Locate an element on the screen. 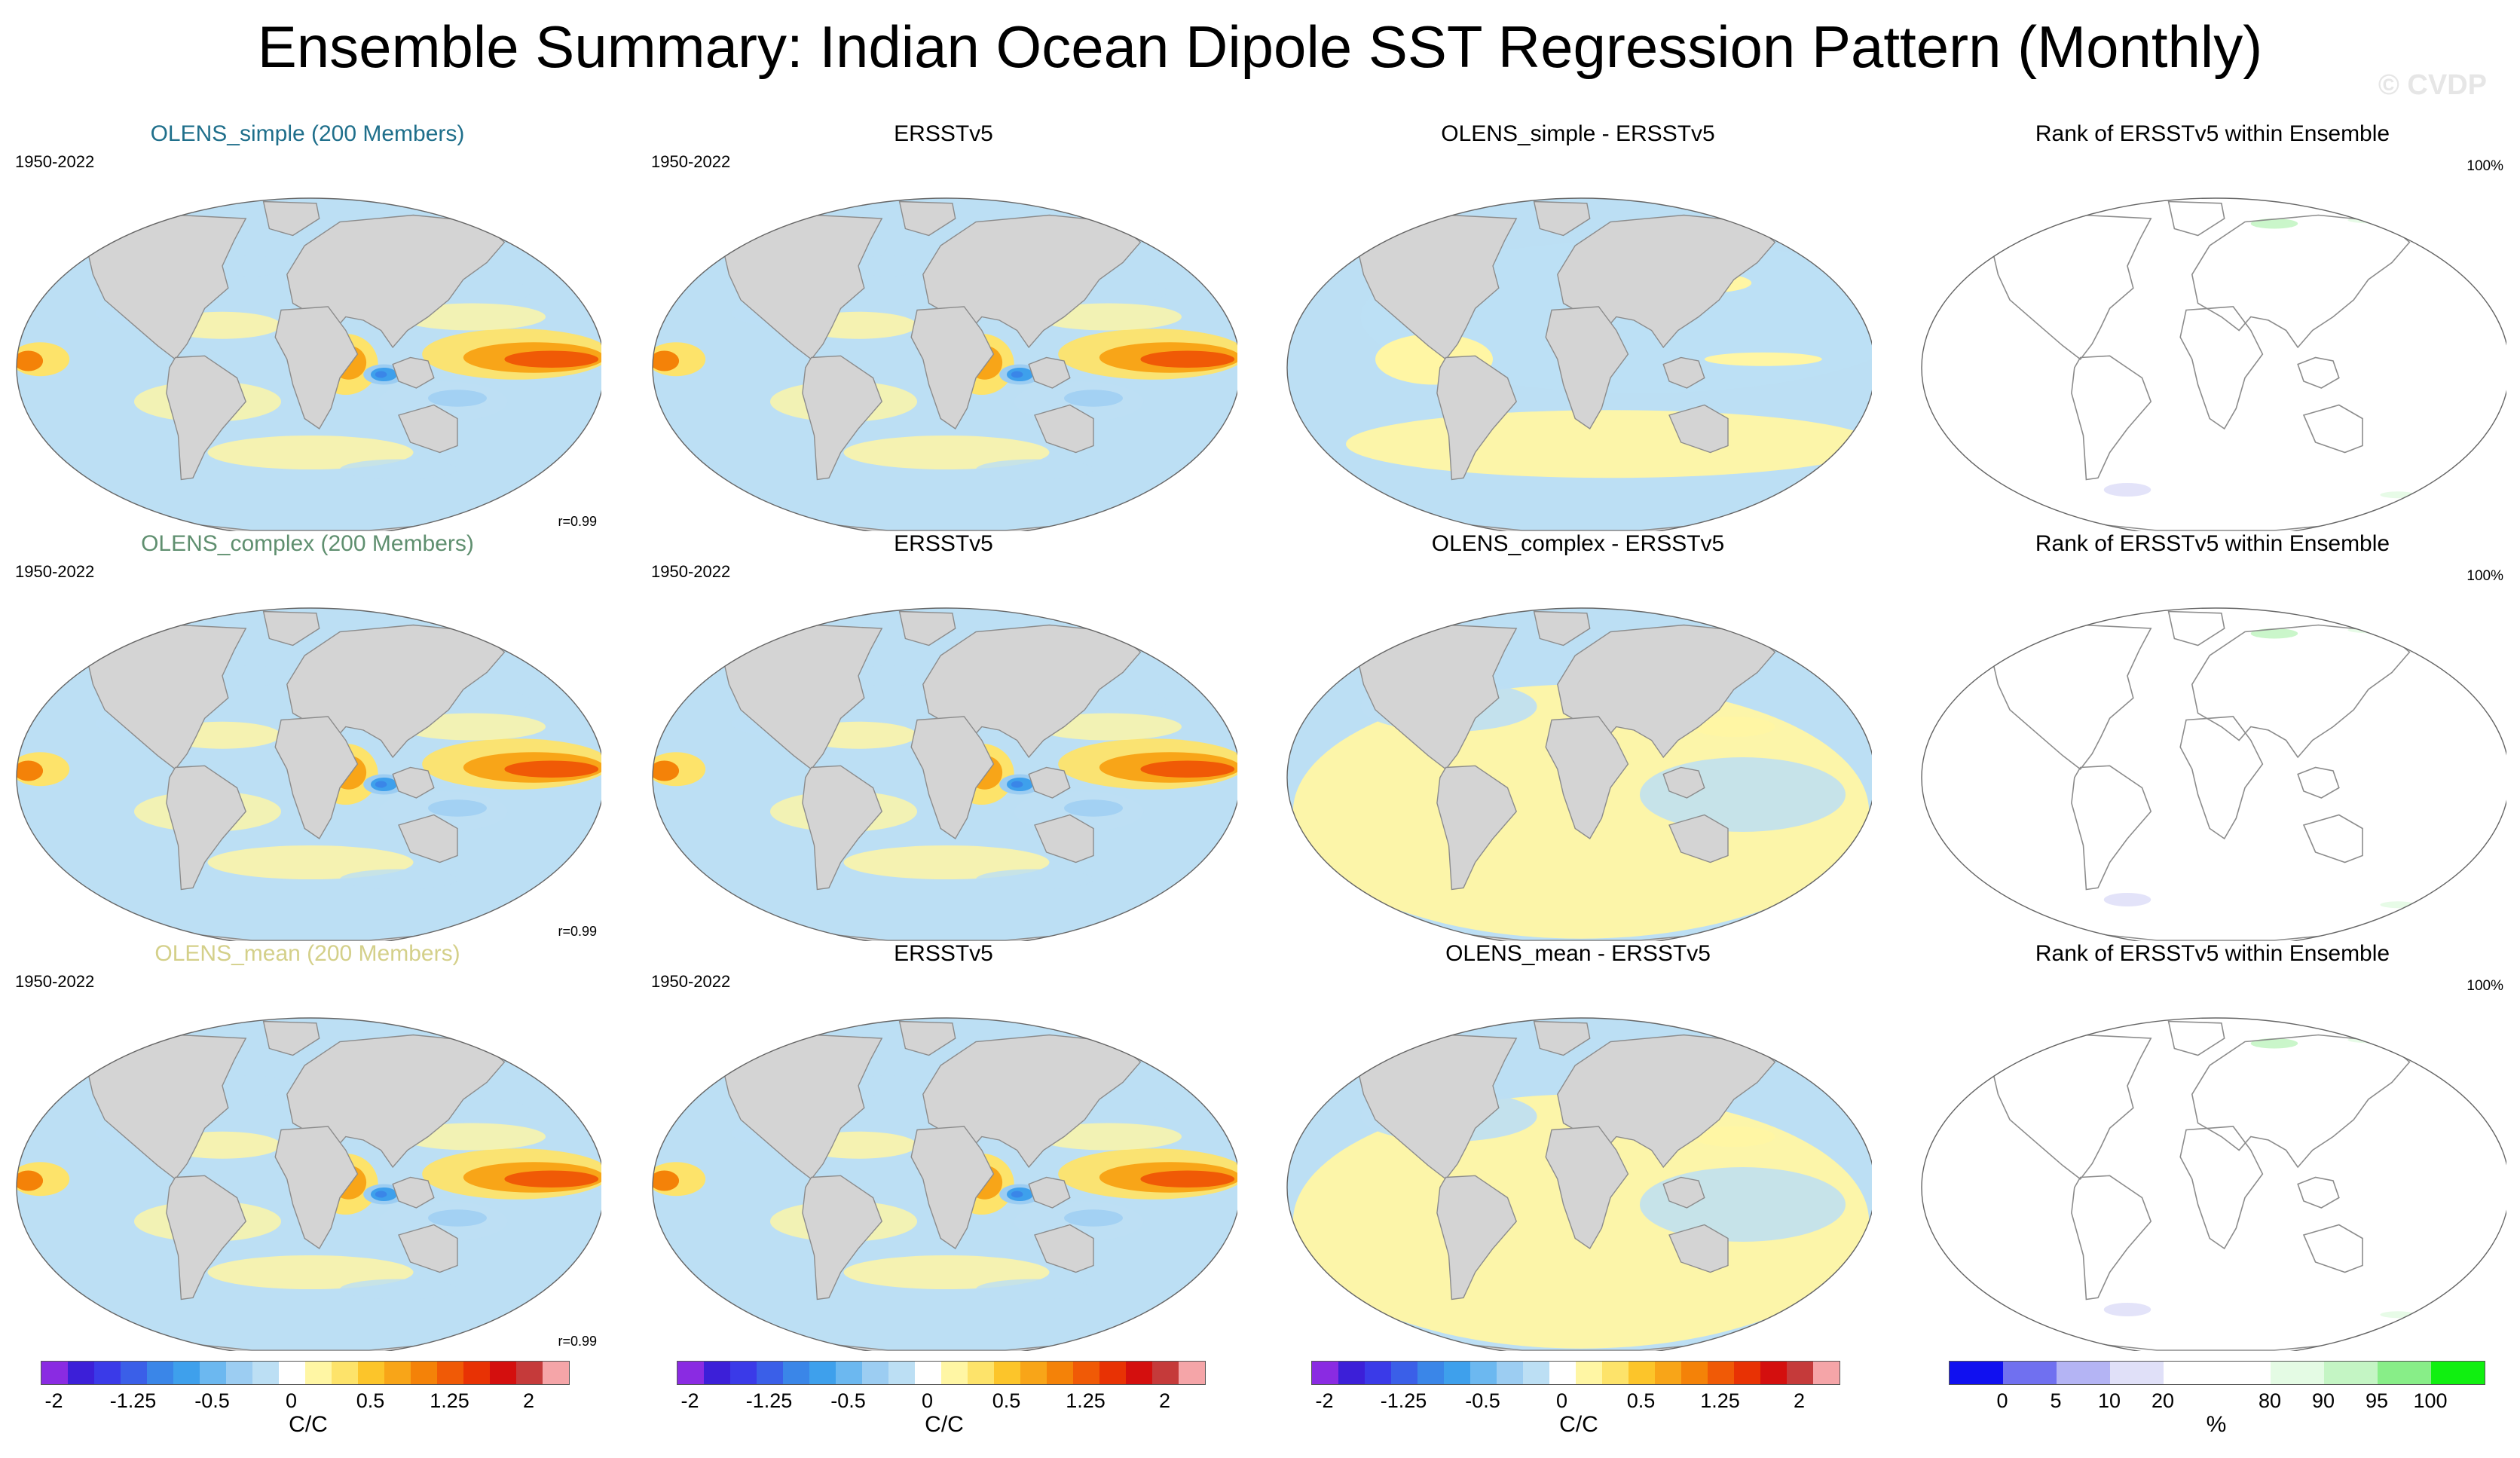 This screenshot has height=1458, width=2520. map-p00 is located at coordinates (308, 364).